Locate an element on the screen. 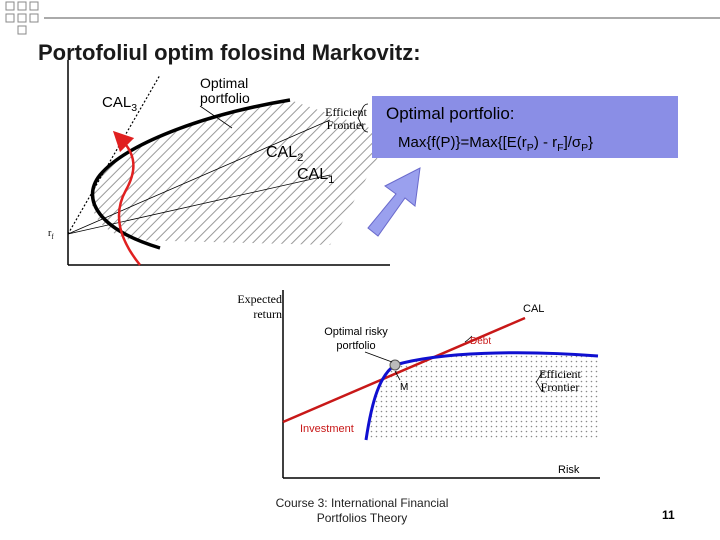  opportunity-region-dotted is located at coordinates (484, 396).